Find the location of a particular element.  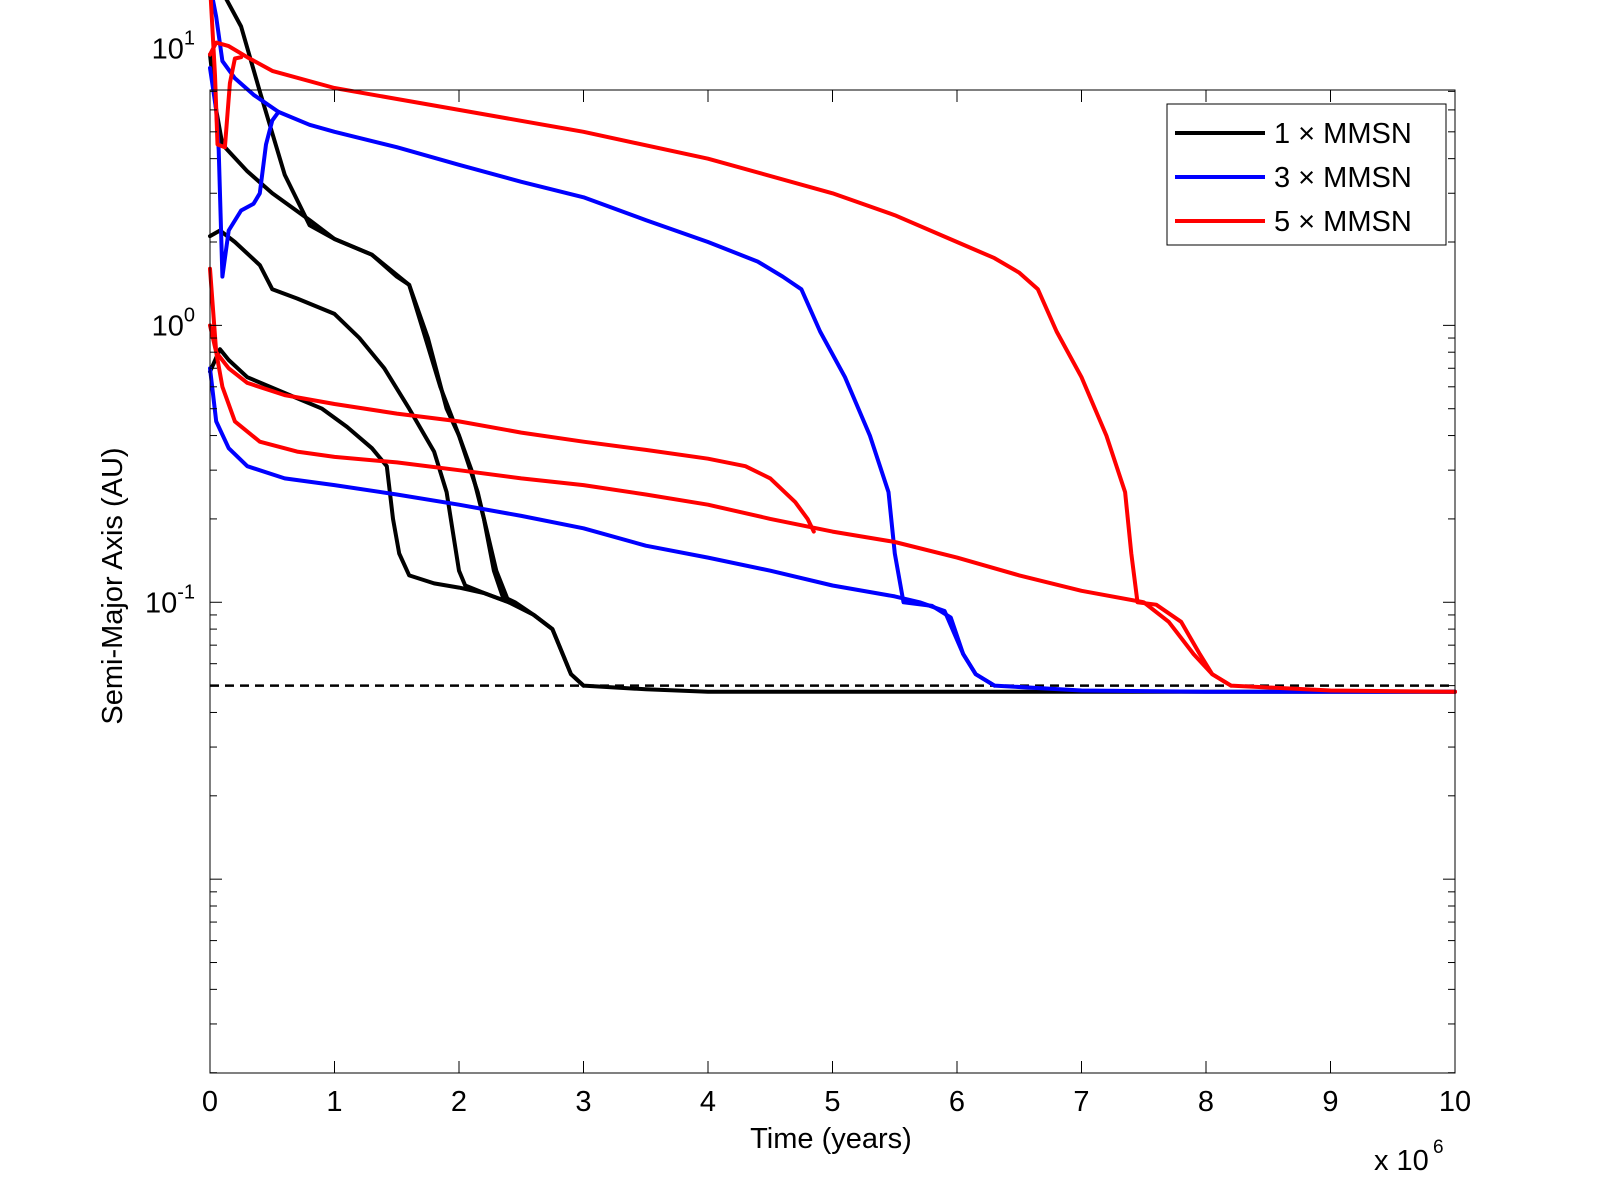

x-tick-label: 10 is located at coordinates (1455, 1102).